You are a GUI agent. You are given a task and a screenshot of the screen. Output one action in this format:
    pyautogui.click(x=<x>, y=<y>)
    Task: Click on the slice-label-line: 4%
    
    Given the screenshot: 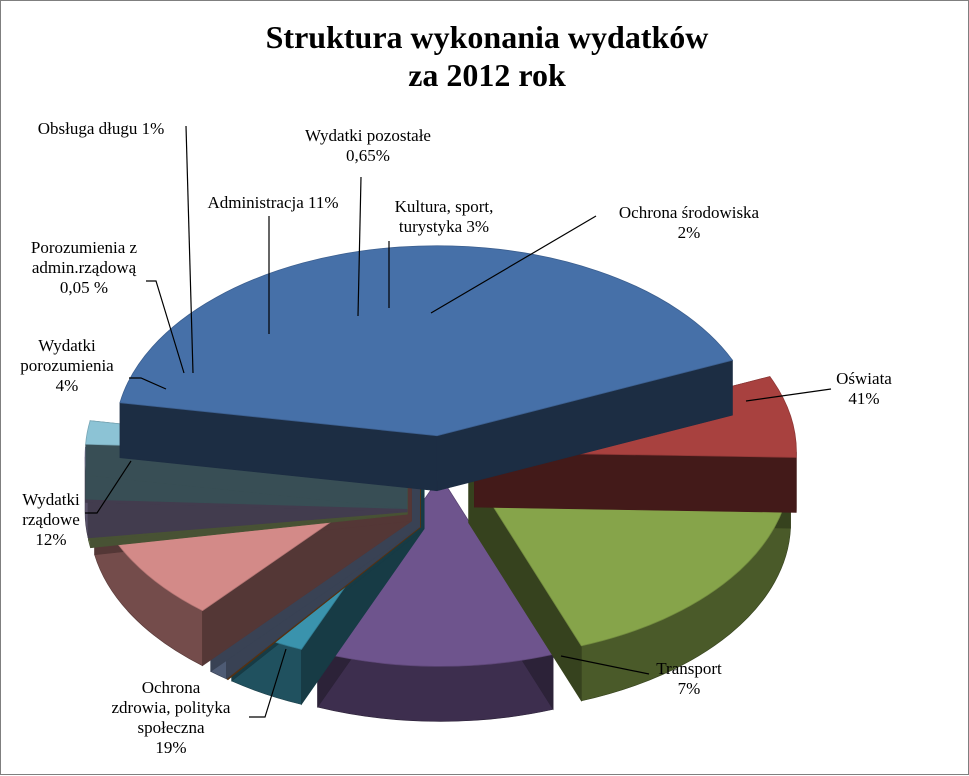 What is the action you would take?
    pyautogui.click(x=67, y=385)
    